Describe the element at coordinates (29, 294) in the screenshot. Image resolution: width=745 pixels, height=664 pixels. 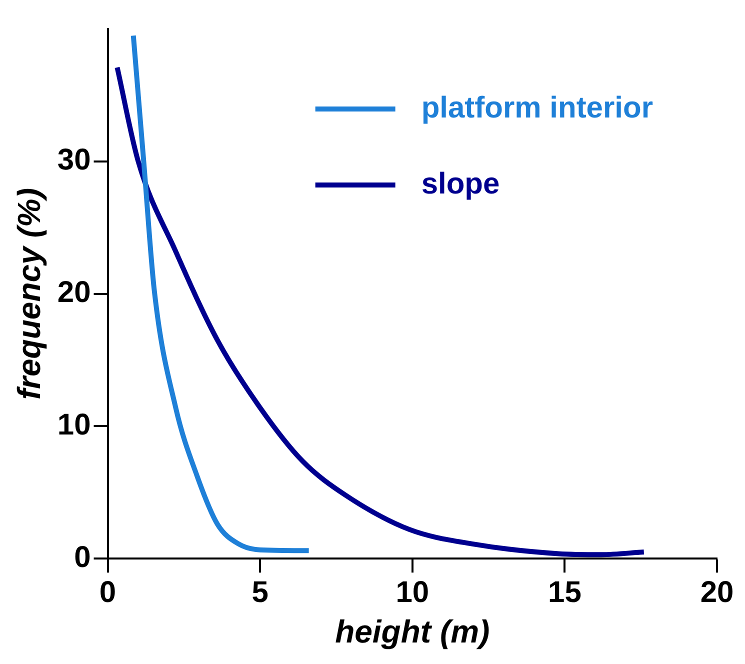
I see `y-axis-title: frequency (%)` at that location.